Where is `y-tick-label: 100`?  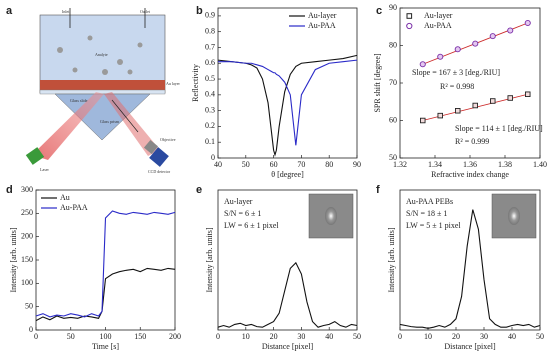 y-tick-label: 100 is located at coordinates (27, 282).